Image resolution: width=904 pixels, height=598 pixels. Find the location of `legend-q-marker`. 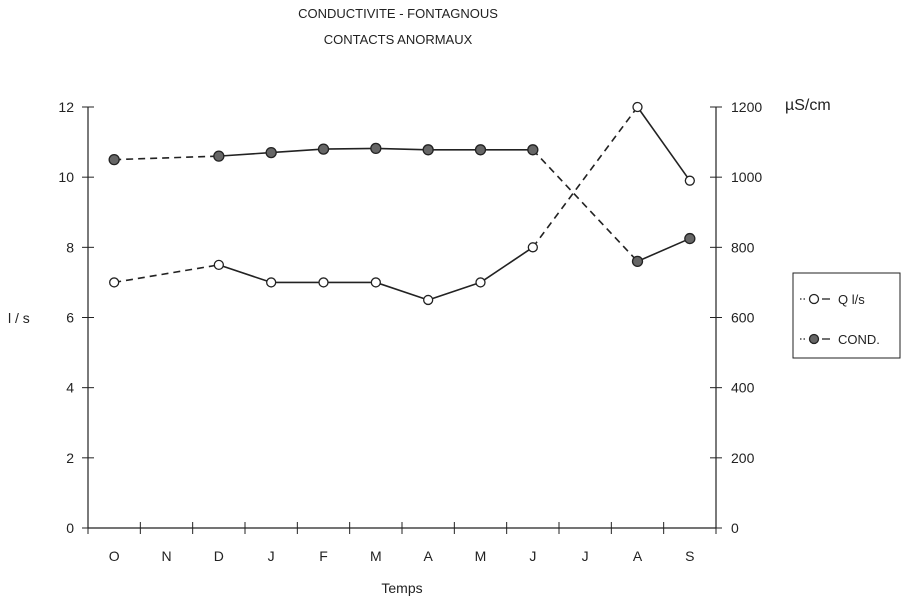

legend-q-marker is located at coordinates (814, 299).